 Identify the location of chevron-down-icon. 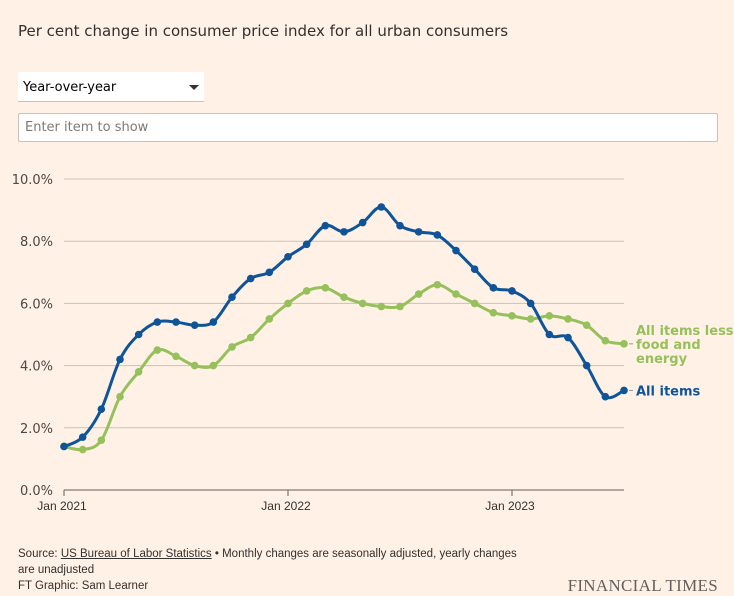
(194, 87).